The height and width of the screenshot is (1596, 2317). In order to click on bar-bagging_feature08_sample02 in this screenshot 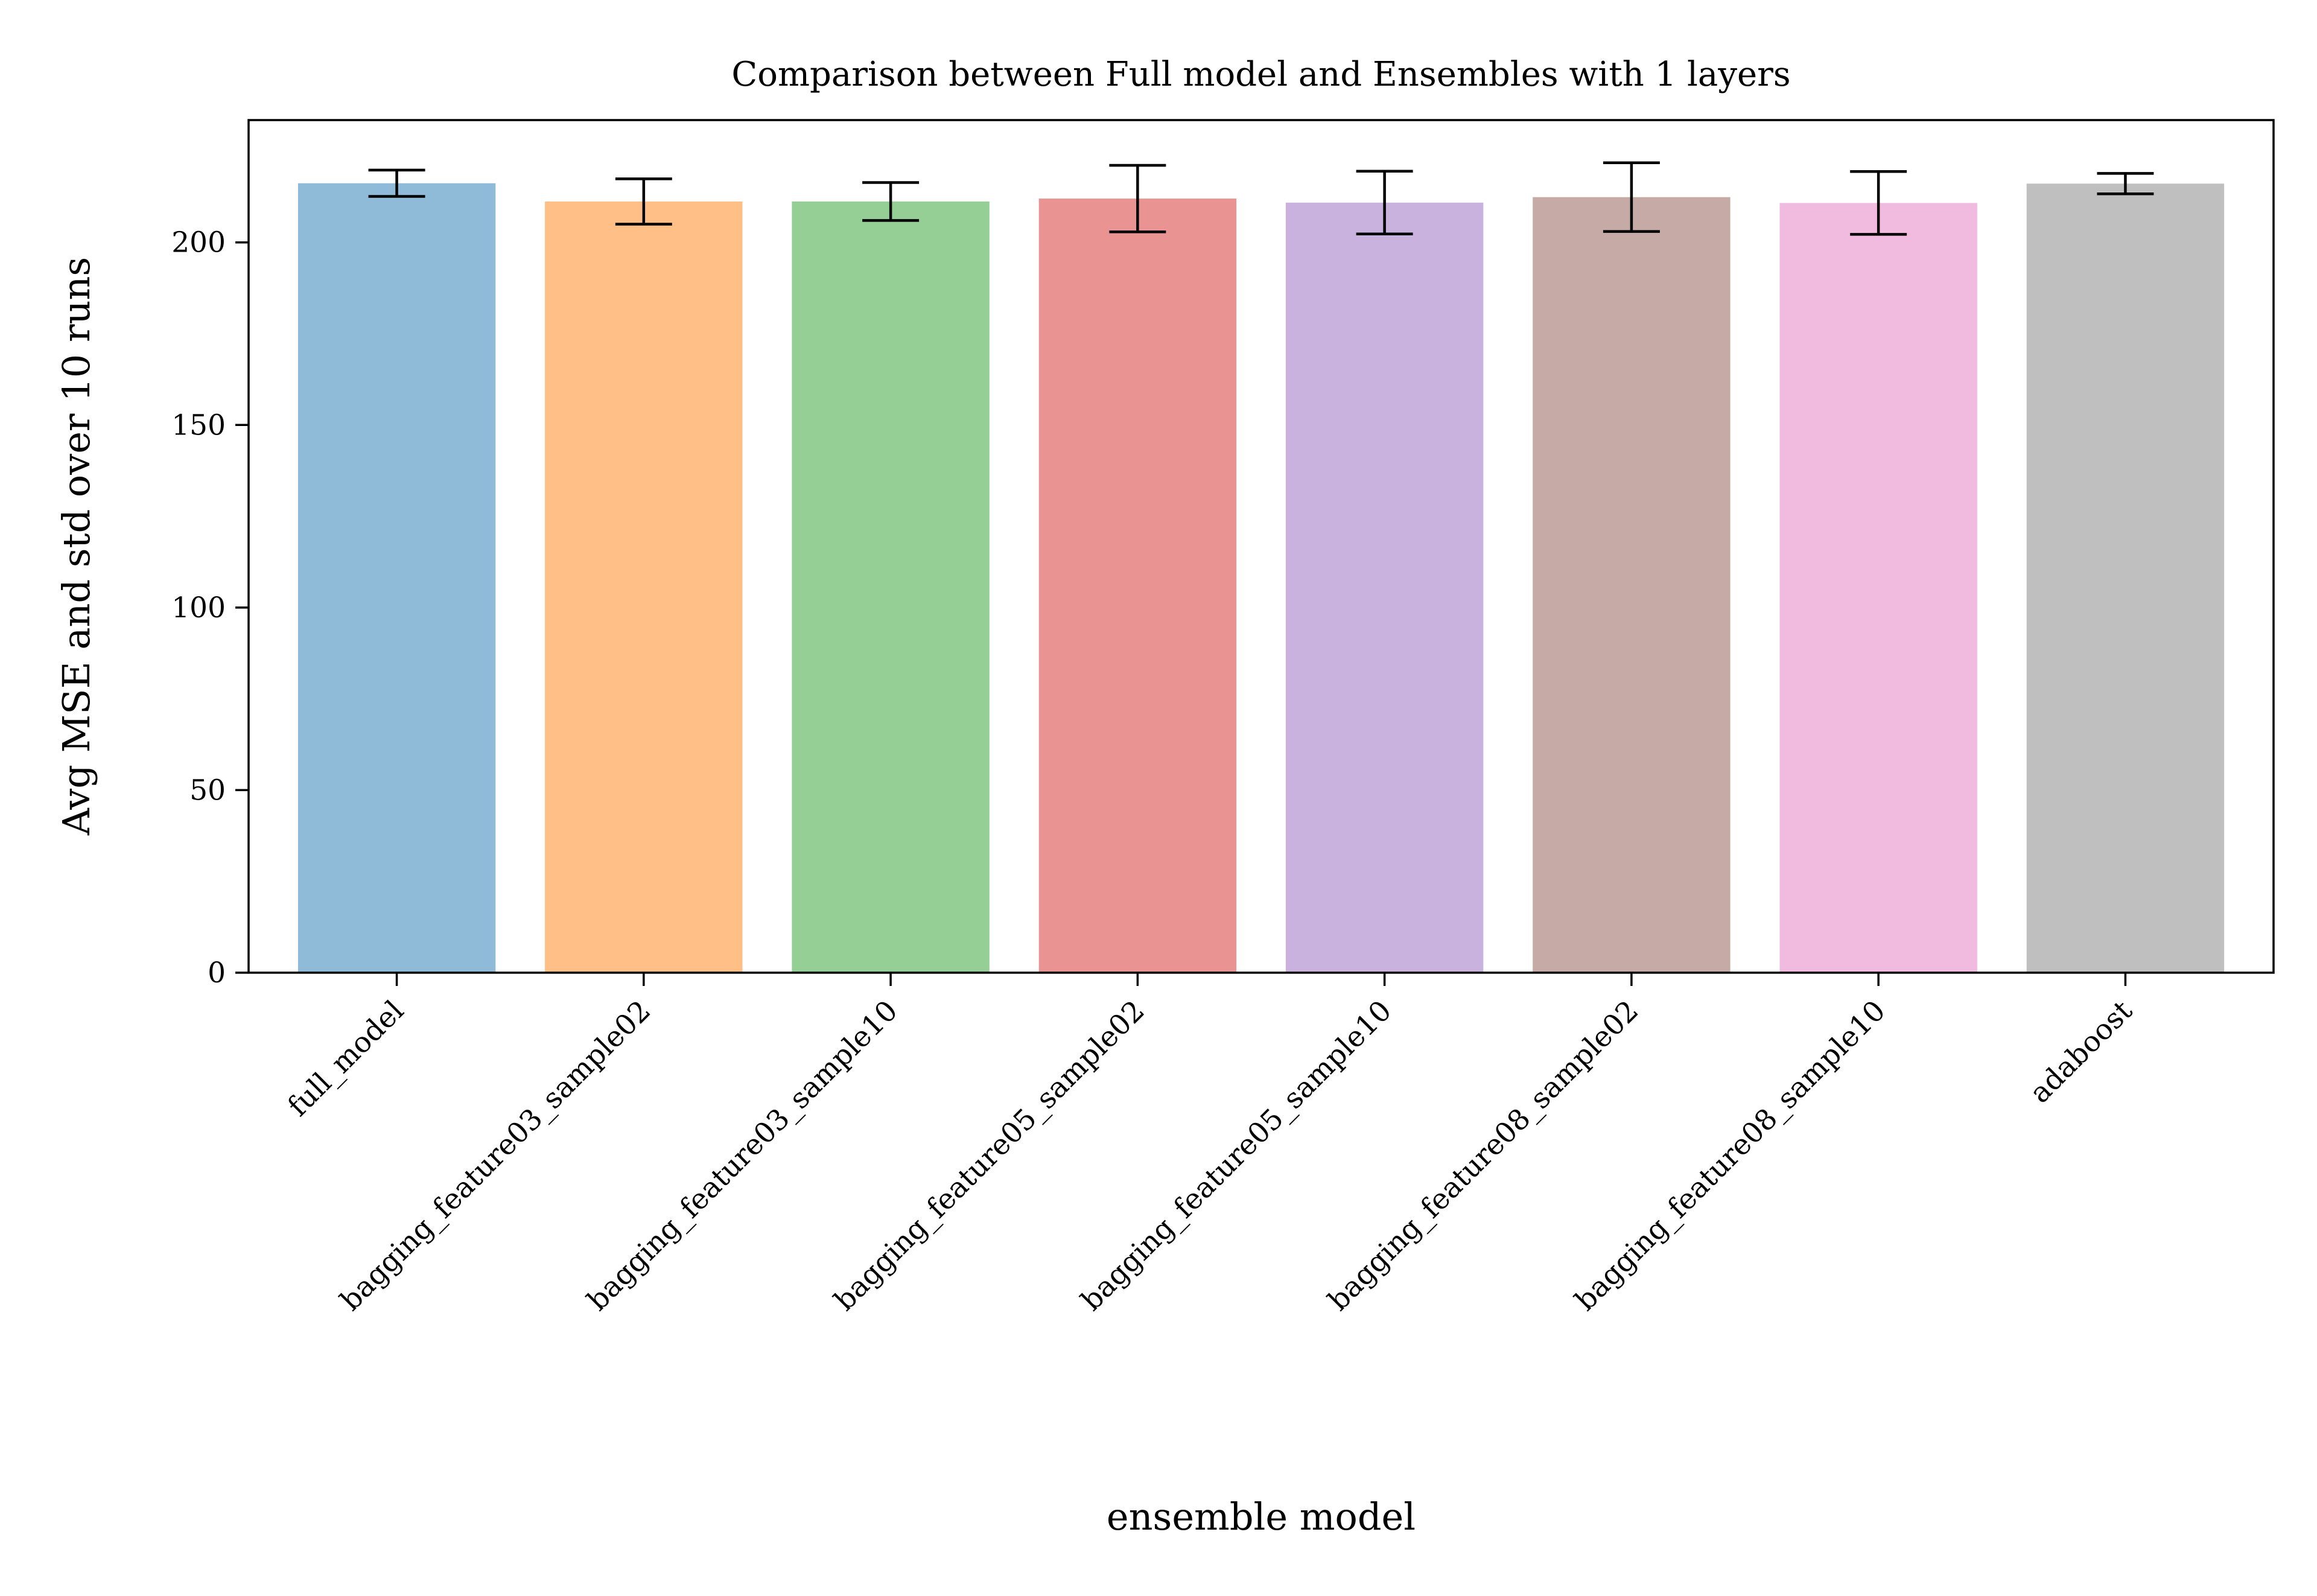, I will do `click(1632, 585)`.